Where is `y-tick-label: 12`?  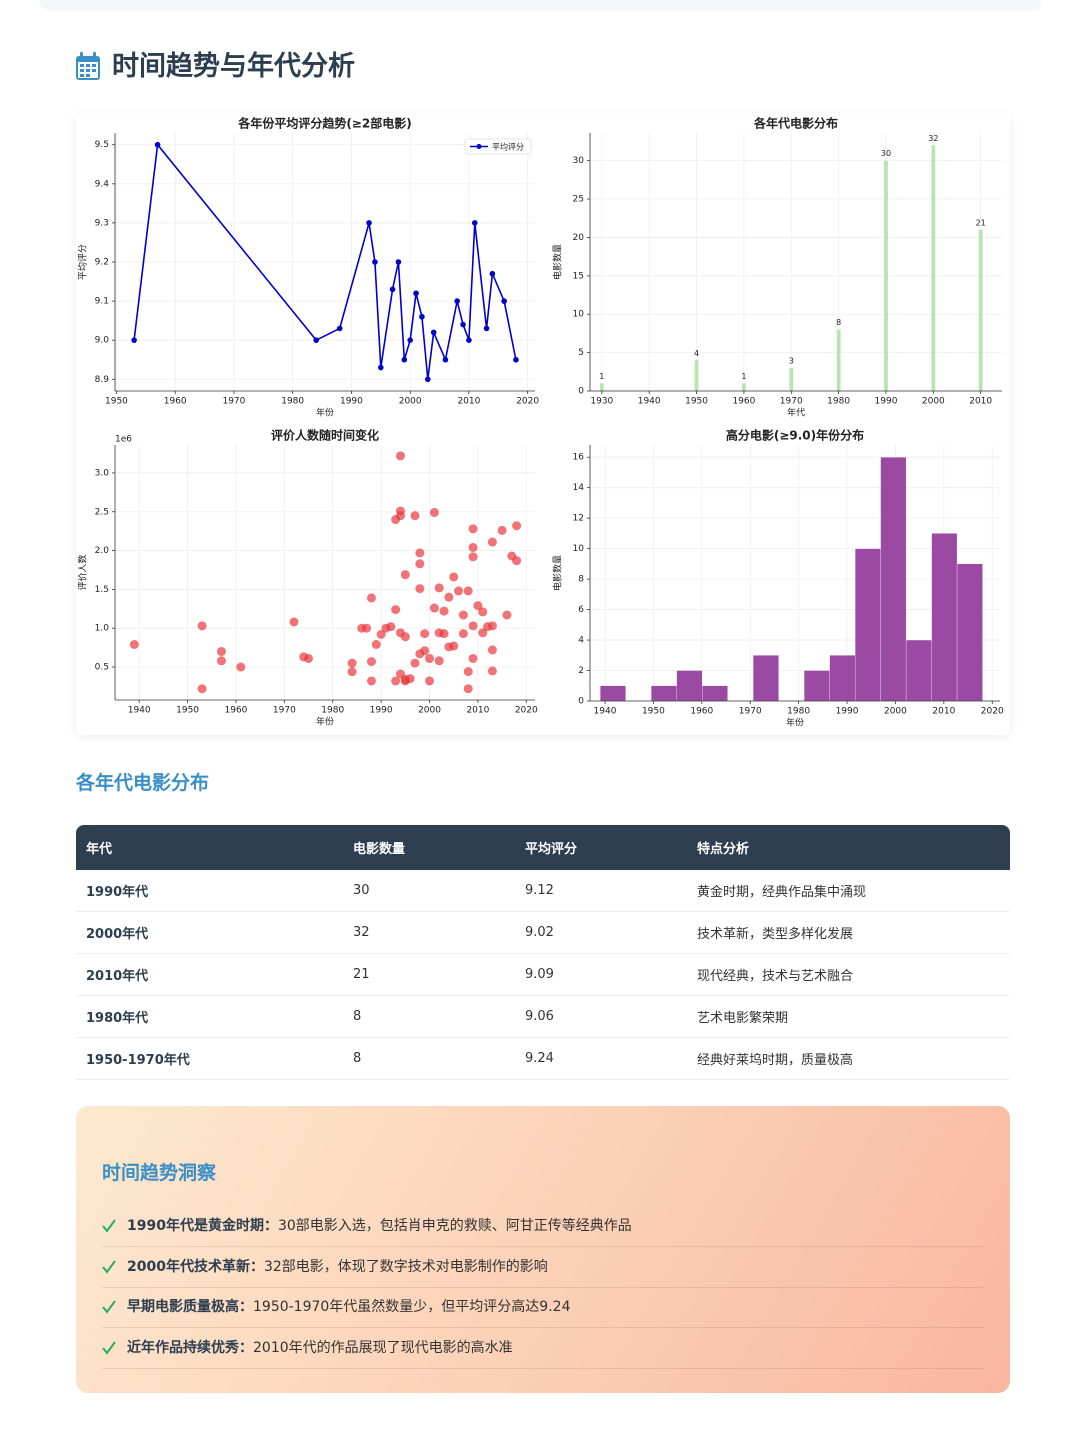 y-tick-label: 12 is located at coordinates (578, 519).